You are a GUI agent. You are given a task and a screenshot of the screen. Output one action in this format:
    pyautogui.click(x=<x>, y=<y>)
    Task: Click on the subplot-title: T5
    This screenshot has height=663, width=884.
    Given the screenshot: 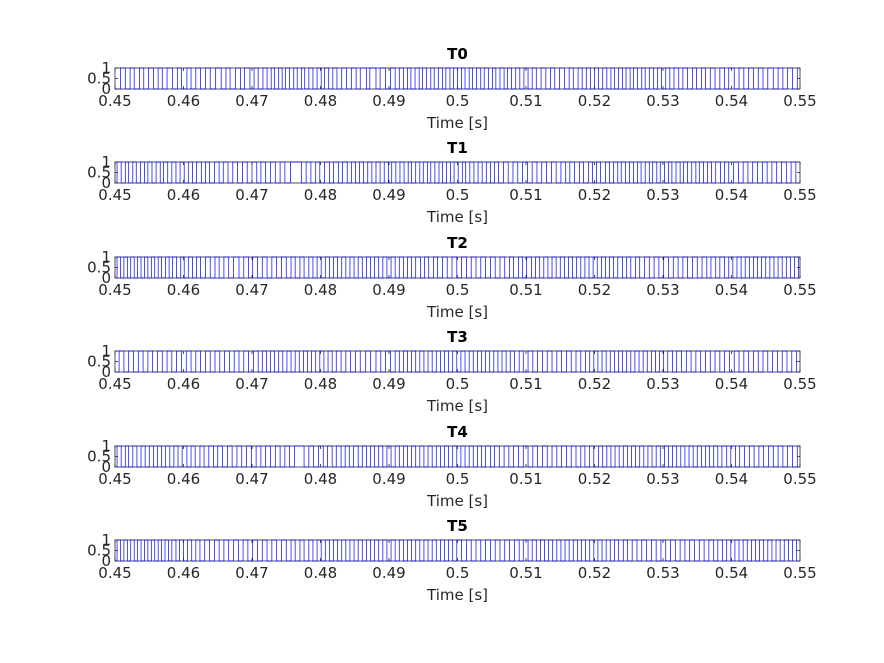 What is the action you would take?
    pyautogui.click(x=457, y=526)
    